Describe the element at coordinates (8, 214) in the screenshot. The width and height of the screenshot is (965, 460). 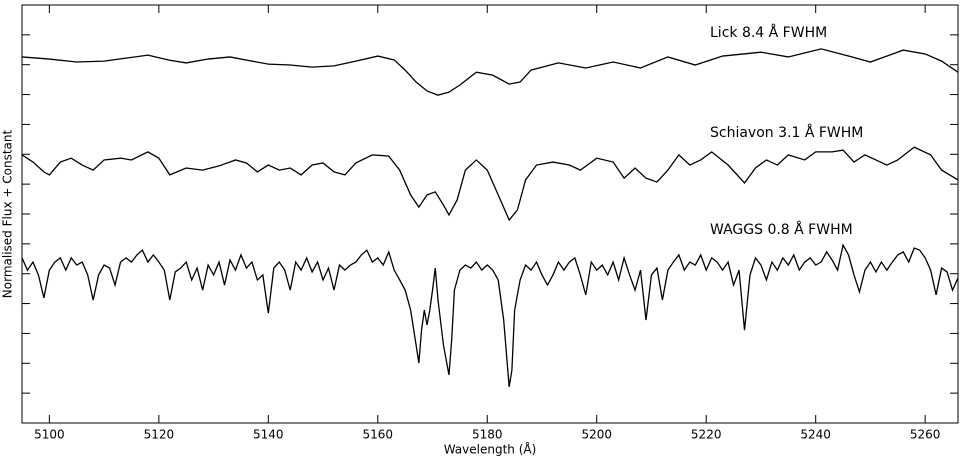
I see `y-axis-label: Normalised Flux + Constant` at that location.